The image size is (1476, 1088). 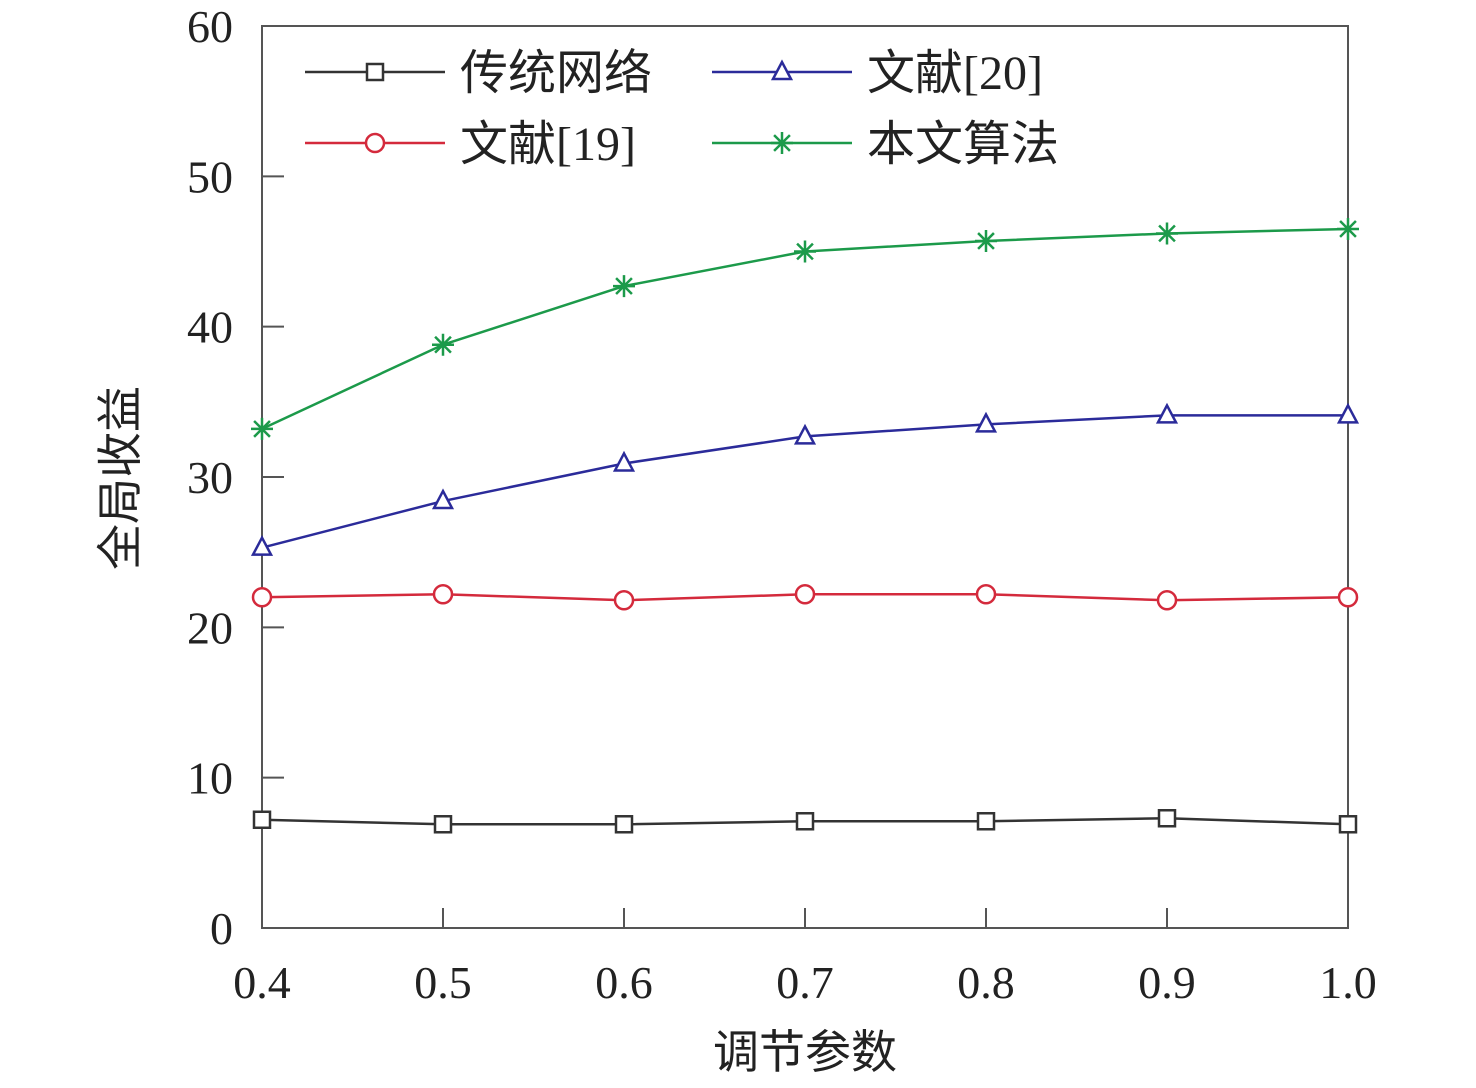 I want to click on x-tick-label: 0.4, so click(x=262, y=982).